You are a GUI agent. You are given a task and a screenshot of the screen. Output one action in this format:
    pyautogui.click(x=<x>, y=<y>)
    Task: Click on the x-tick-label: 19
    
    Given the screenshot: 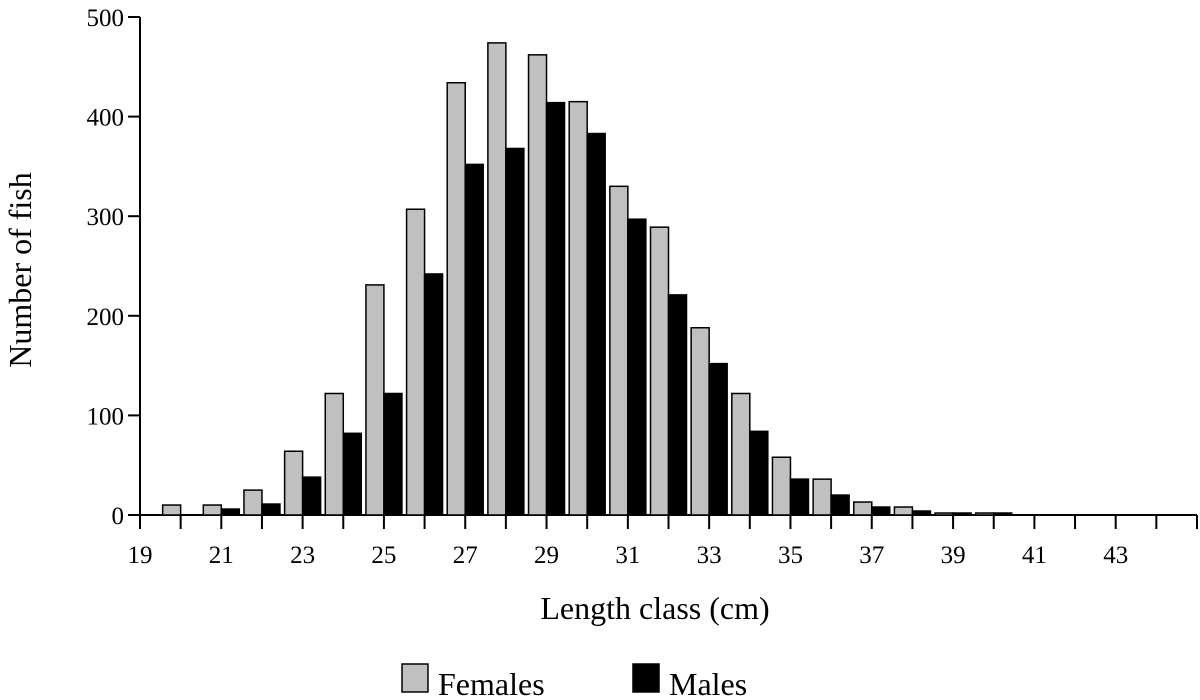 What is the action you would take?
    pyautogui.click(x=140, y=555)
    